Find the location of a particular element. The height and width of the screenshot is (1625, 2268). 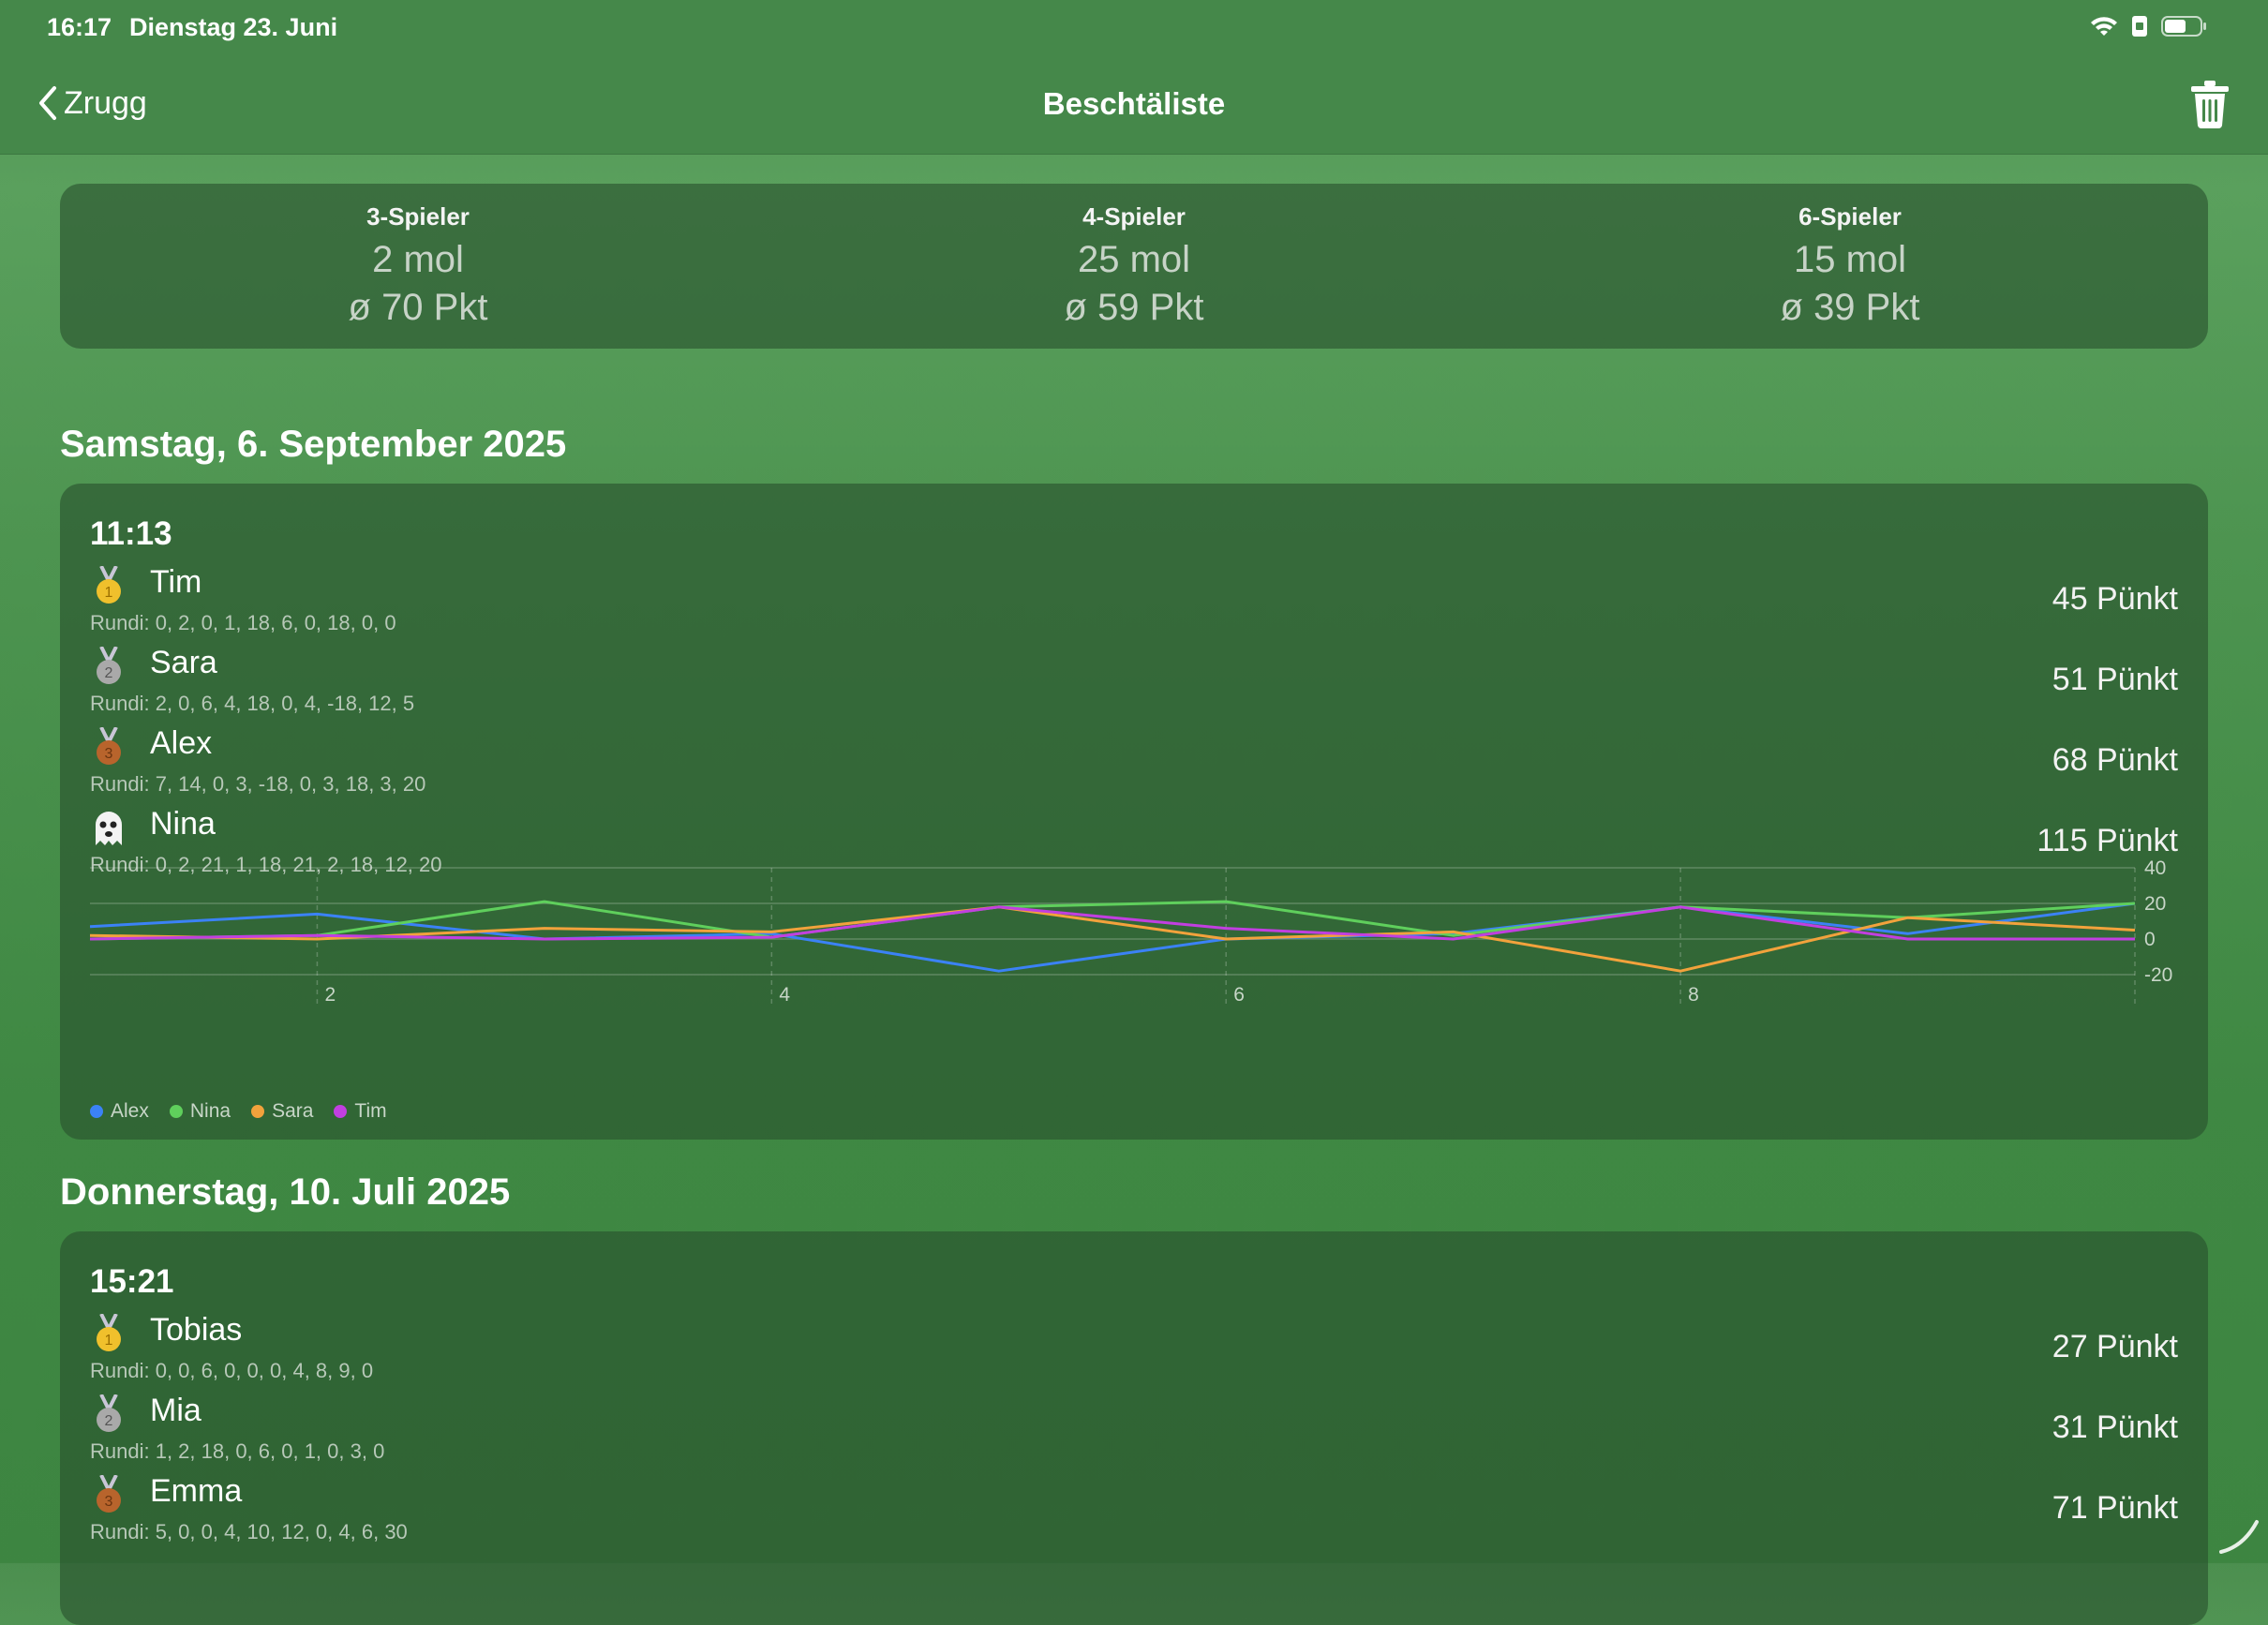

trash-icon is located at coordinates (2210, 104).